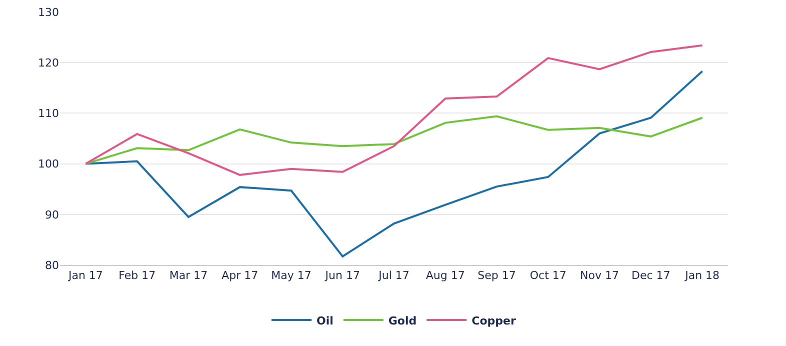 Image resolution: width=786 pixels, height=346 pixels. I want to click on x-tick-label: Sep 17, so click(497, 275).